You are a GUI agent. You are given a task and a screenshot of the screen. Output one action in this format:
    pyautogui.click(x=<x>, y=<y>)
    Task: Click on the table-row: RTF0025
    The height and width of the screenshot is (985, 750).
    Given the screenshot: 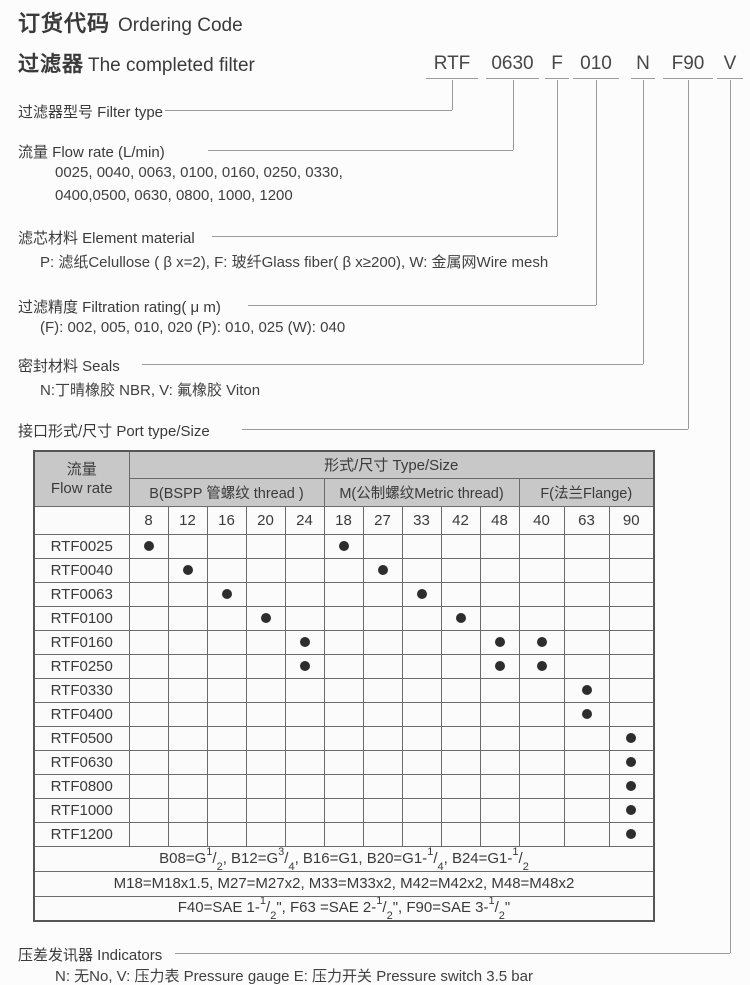 What is the action you would take?
    pyautogui.click(x=344, y=546)
    